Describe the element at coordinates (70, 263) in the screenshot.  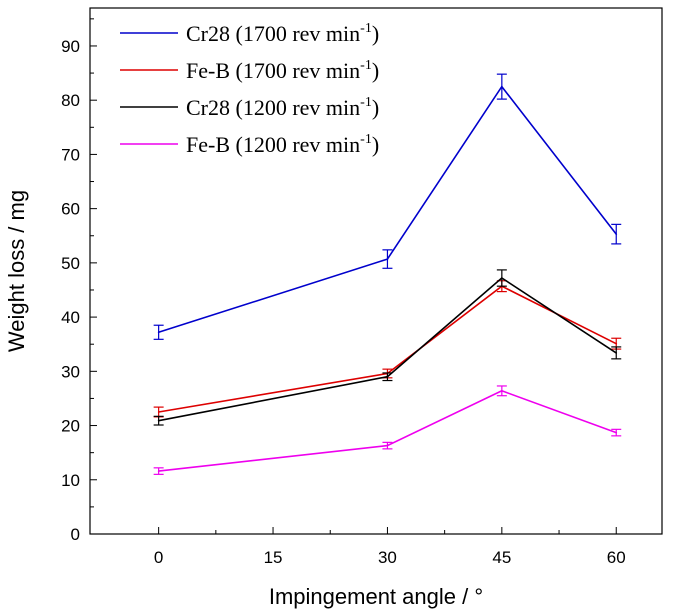
I see `y-tick-label: 50` at that location.